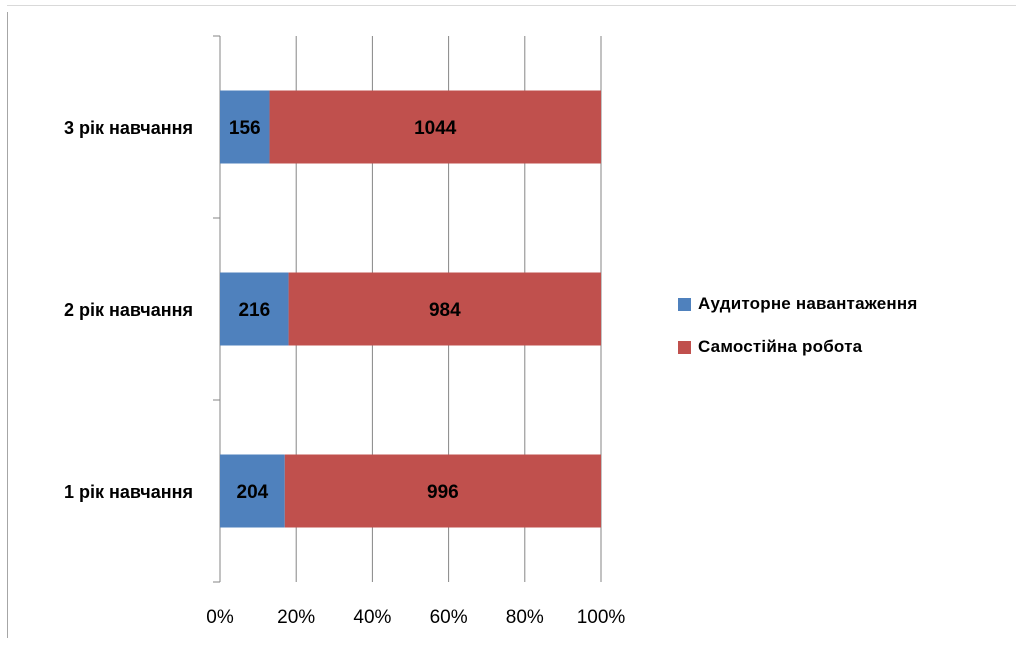 This screenshot has width=1016, height=646. Describe the element at coordinates (128, 310) in the screenshot. I see `category-label: 2 рік навчання` at that location.